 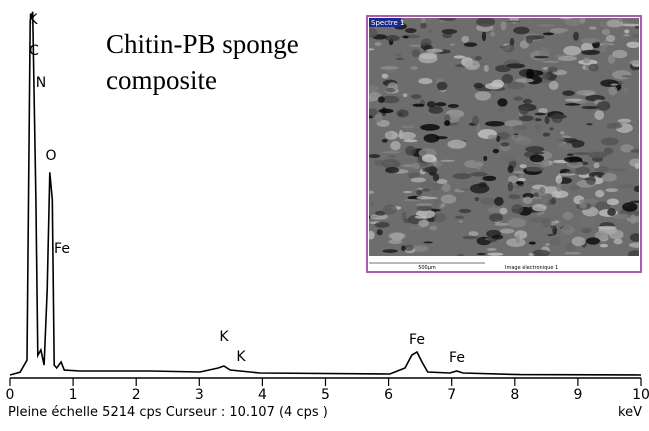 I want to click on chart-title: Chitin-PB sponge composite, so click(x=202, y=62).